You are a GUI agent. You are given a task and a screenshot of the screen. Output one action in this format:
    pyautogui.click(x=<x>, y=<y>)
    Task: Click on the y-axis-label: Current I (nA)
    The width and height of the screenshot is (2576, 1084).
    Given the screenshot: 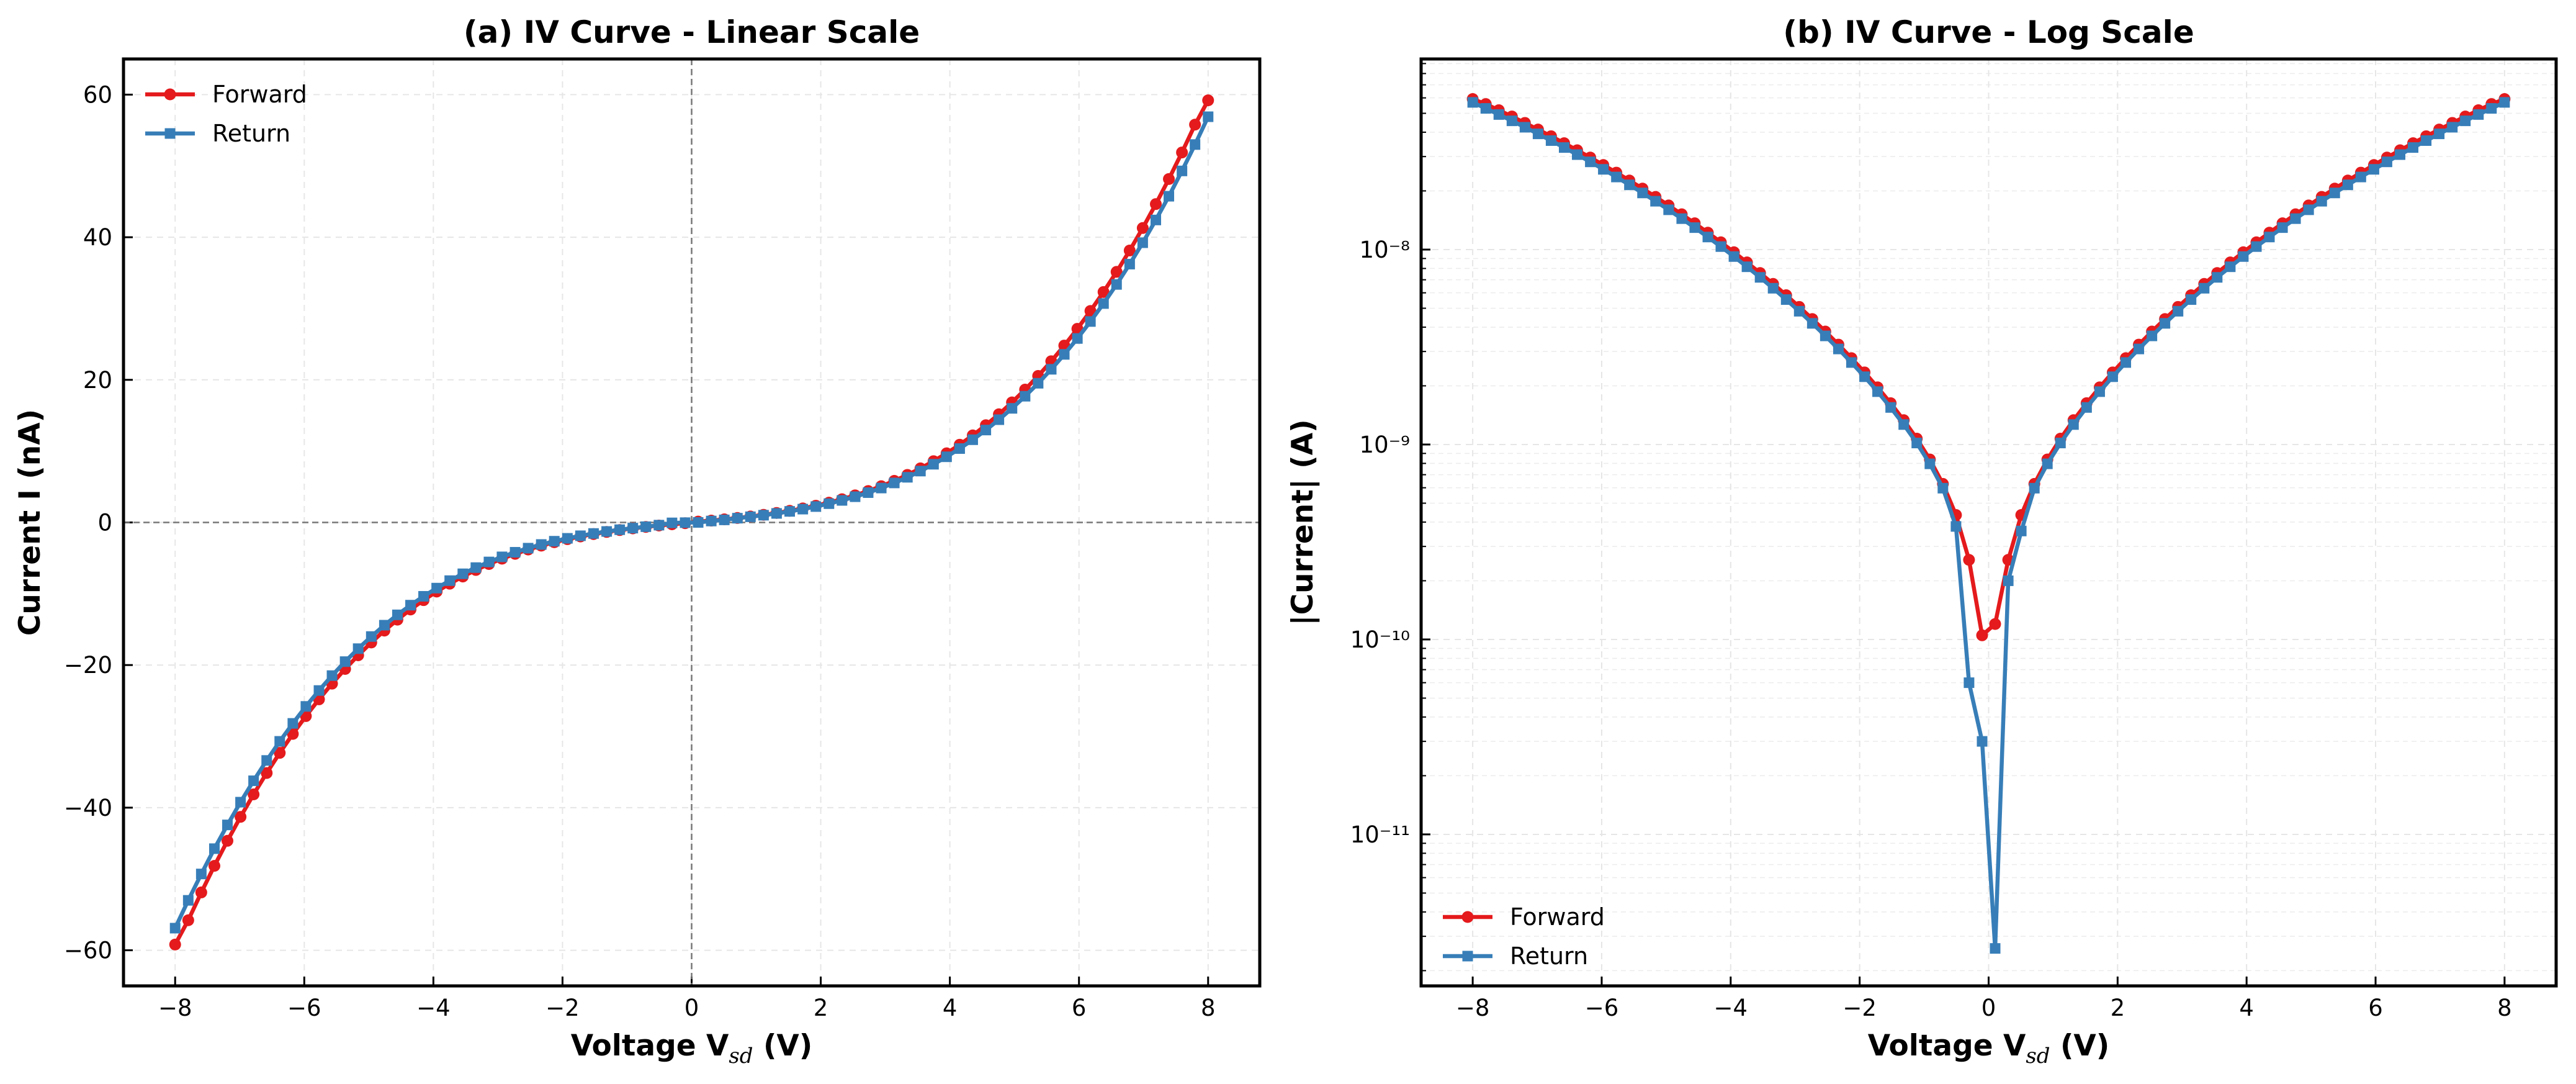 What is the action you would take?
    pyautogui.click(x=30, y=522)
    